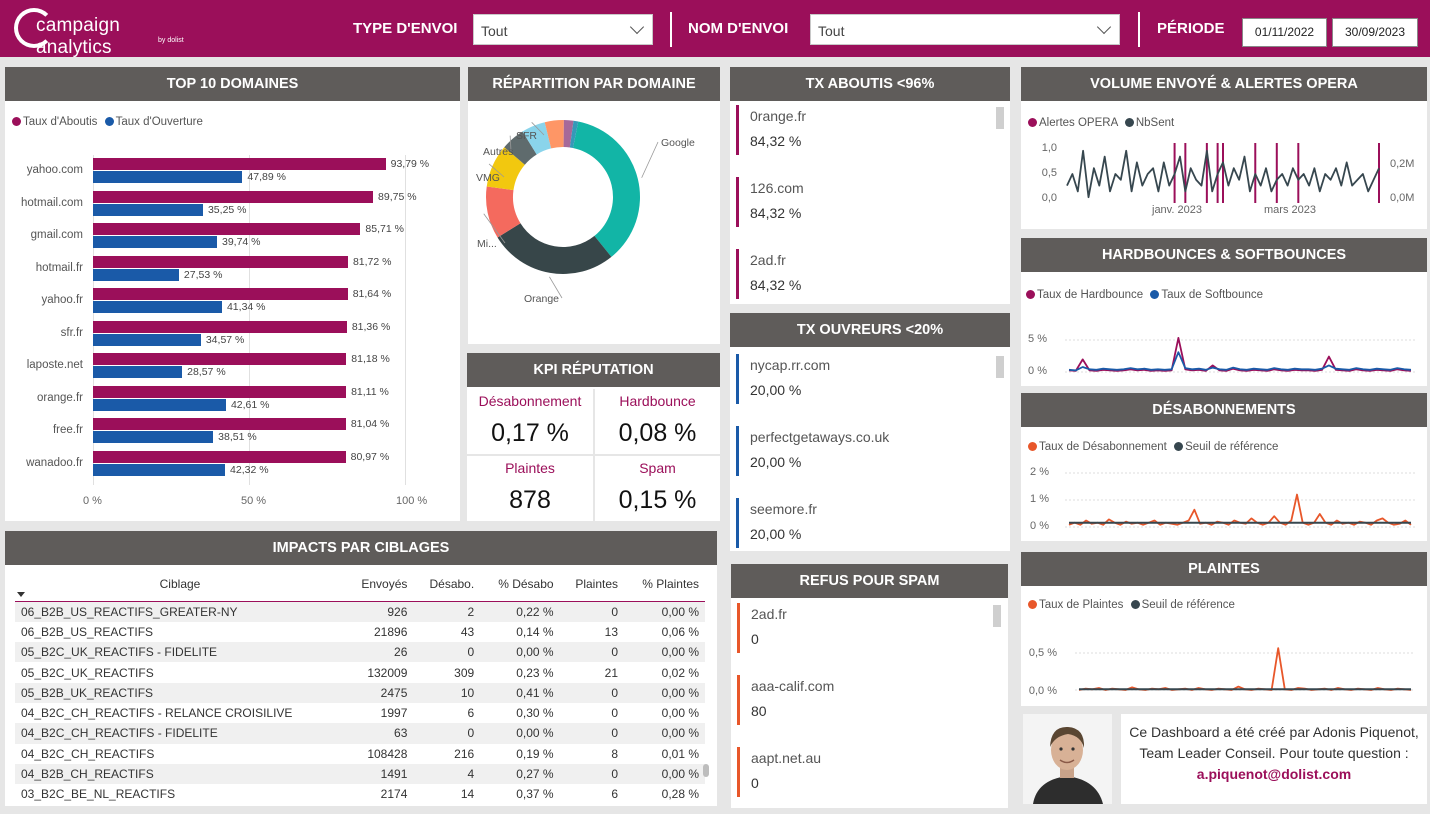 The width and height of the screenshot is (1430, 814). What do you see at coordinates (1104, 27) in the screenshot?
I see `chevron-down-icon` at bounding box center [1104, 27].